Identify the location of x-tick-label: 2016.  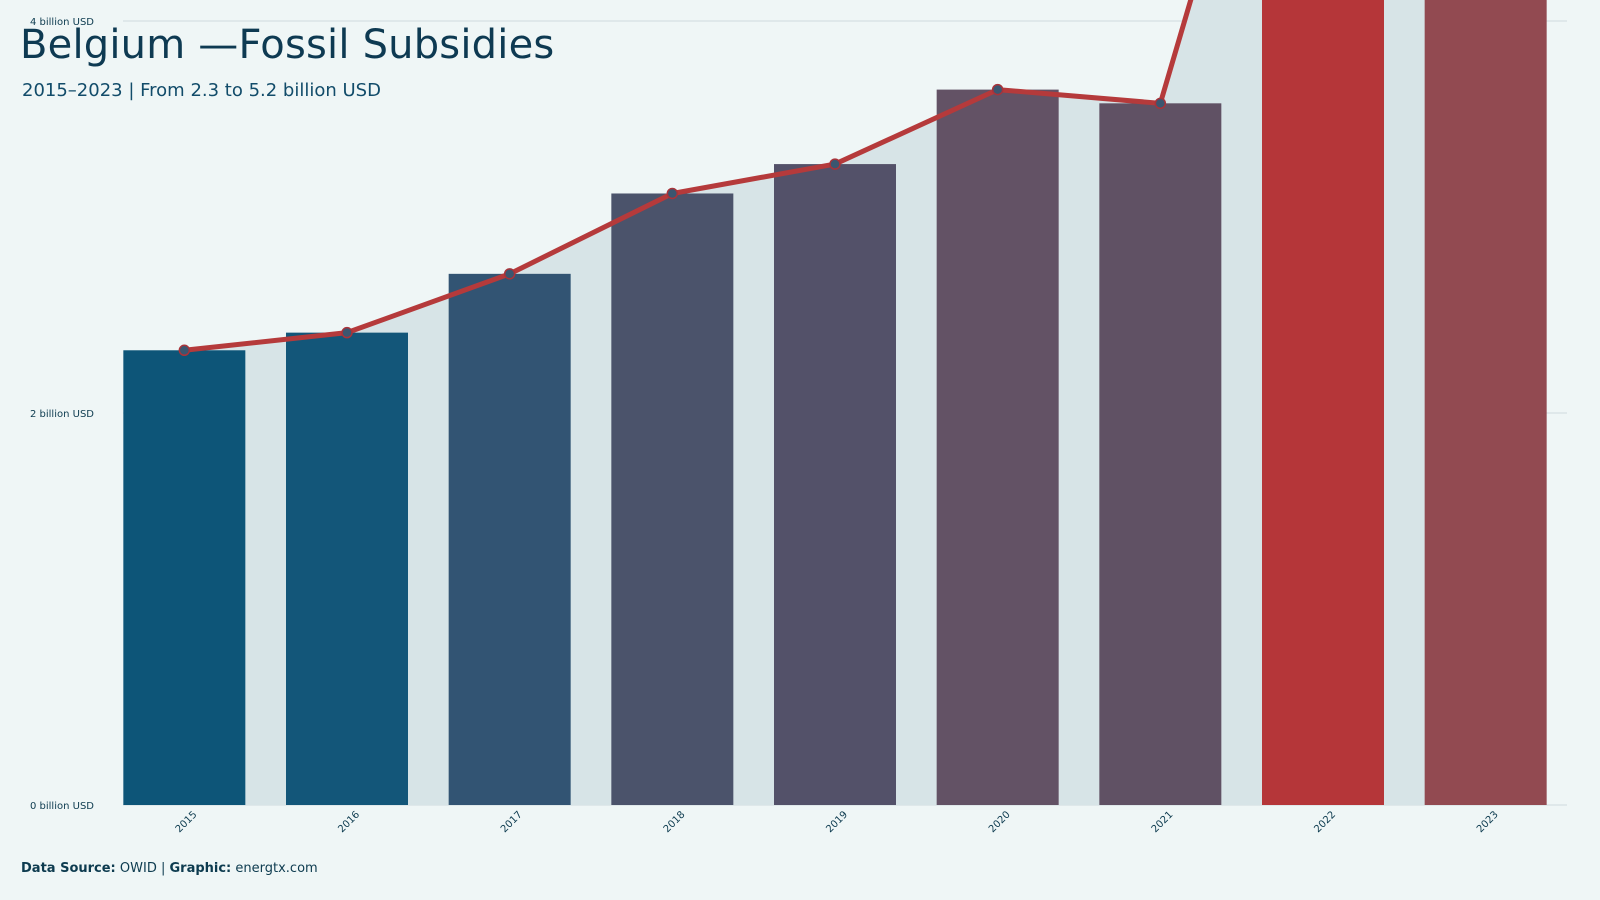
(349, 822).